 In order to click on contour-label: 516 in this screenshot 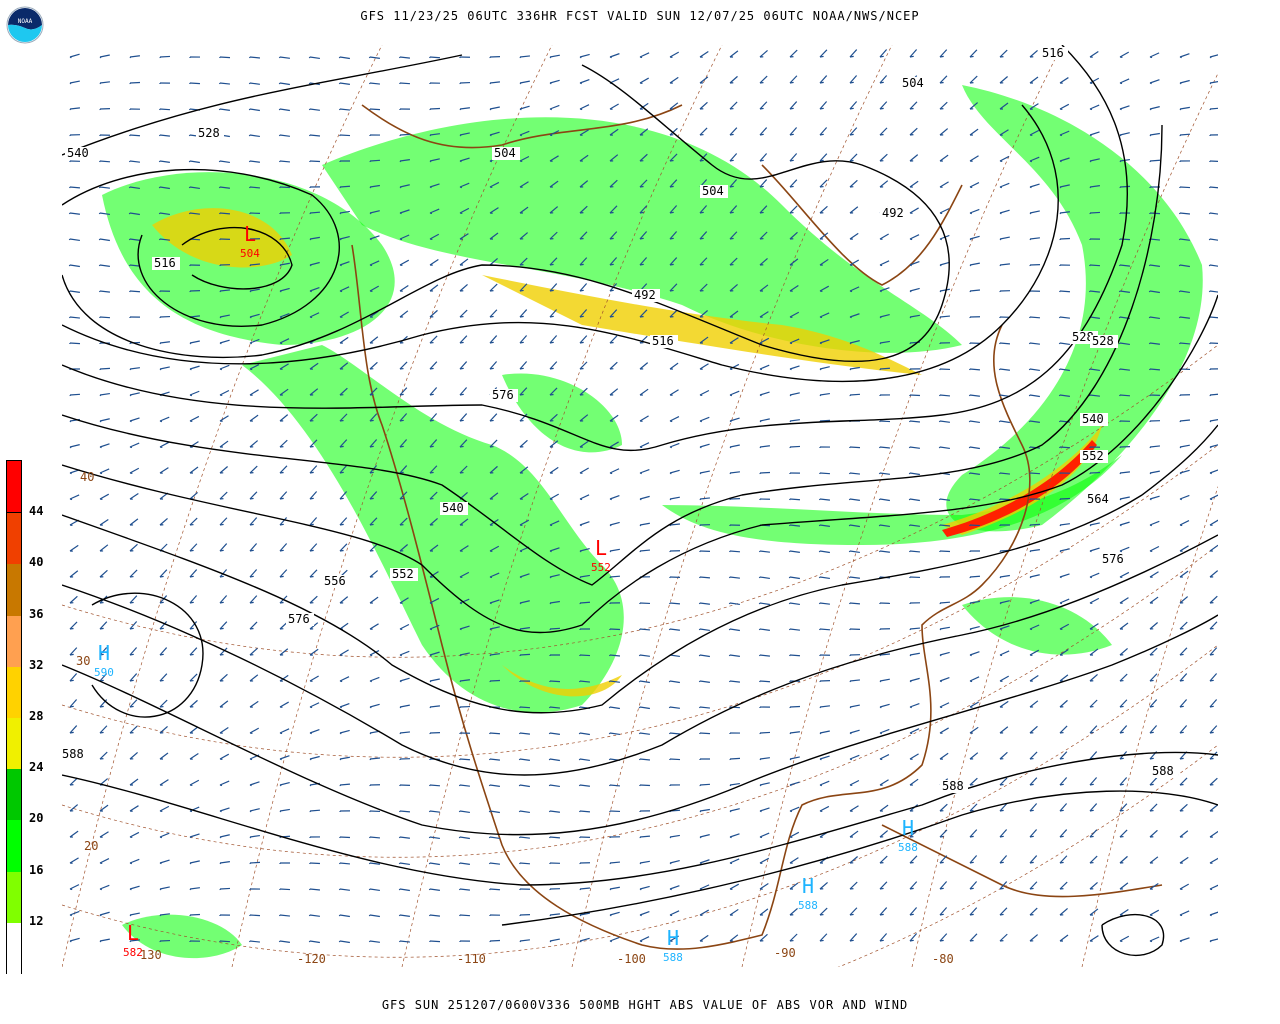, I will do `click(663, 341)`.